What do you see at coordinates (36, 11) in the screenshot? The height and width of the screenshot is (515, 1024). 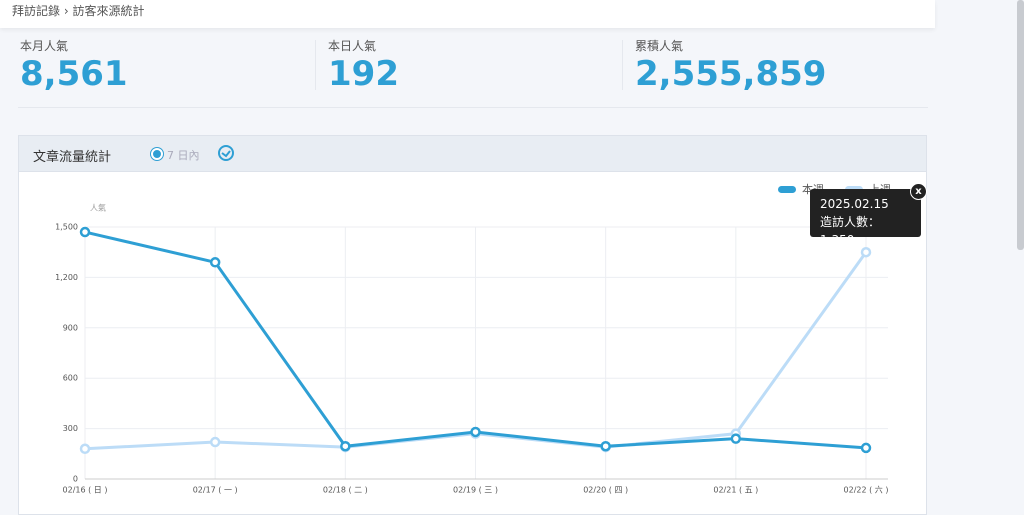 I see `crumb-link: 拜訪記錄` at bounding box center [36, 11].